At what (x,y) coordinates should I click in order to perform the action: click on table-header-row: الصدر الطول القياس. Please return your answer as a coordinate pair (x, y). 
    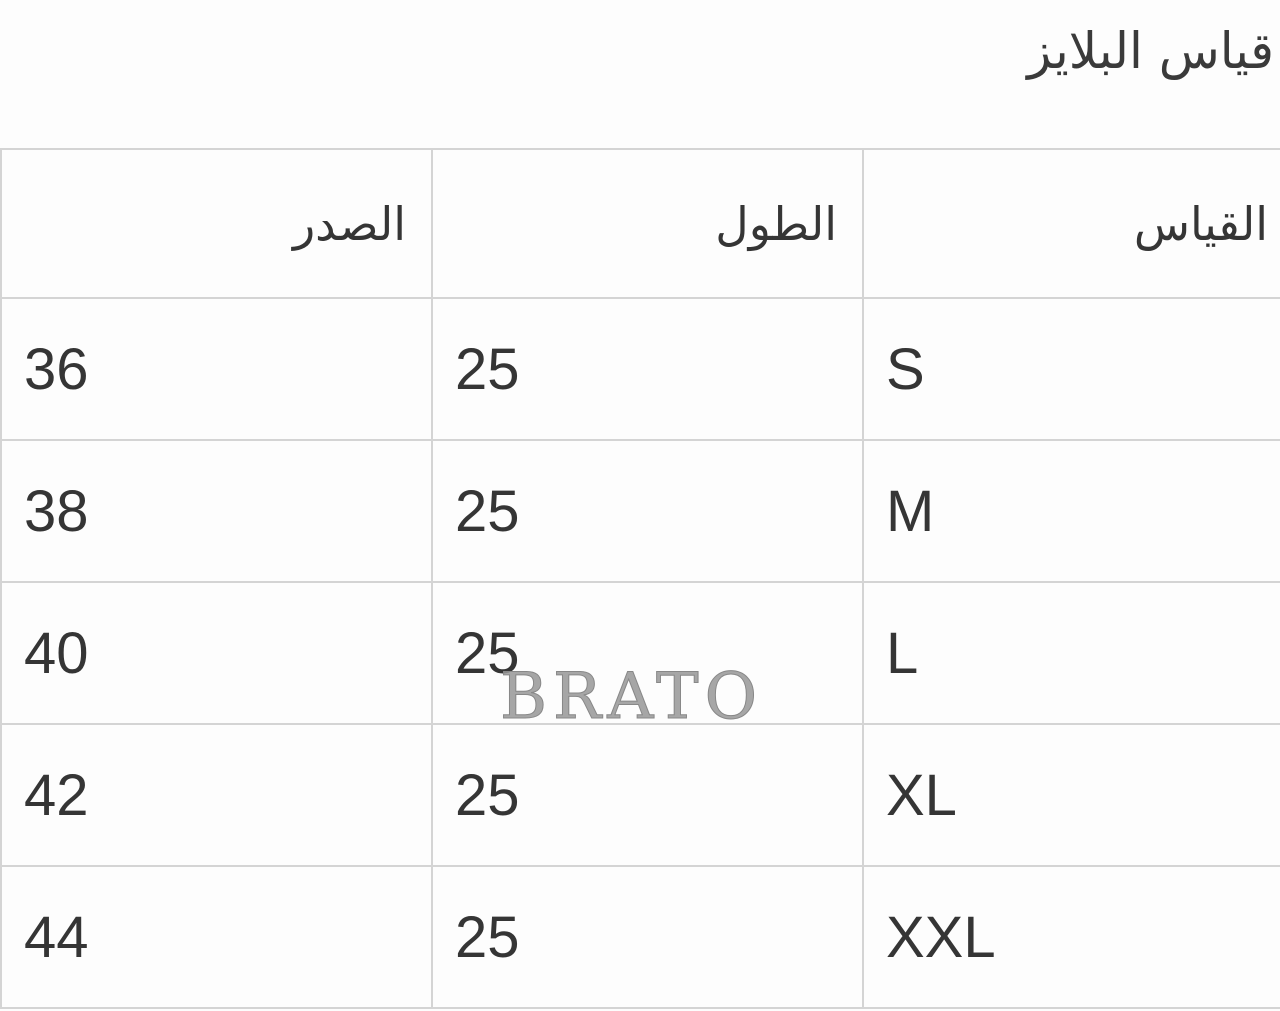
    Looking at the image, I should click on (640, 223).